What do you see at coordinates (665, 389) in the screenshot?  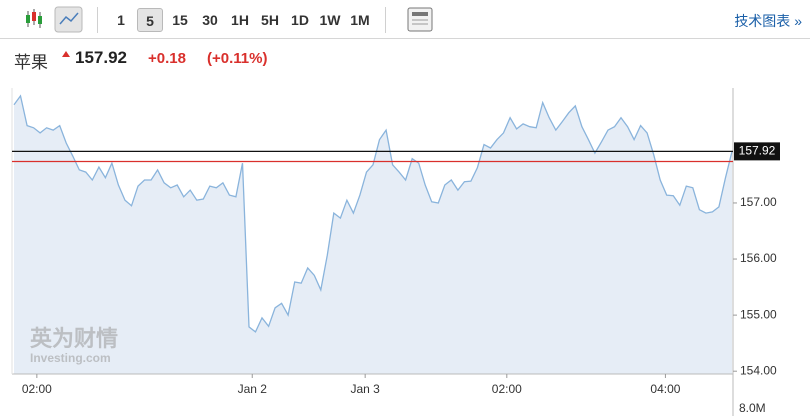 I see `x-tick-label: 04:00` at bounding box center [665, 389].